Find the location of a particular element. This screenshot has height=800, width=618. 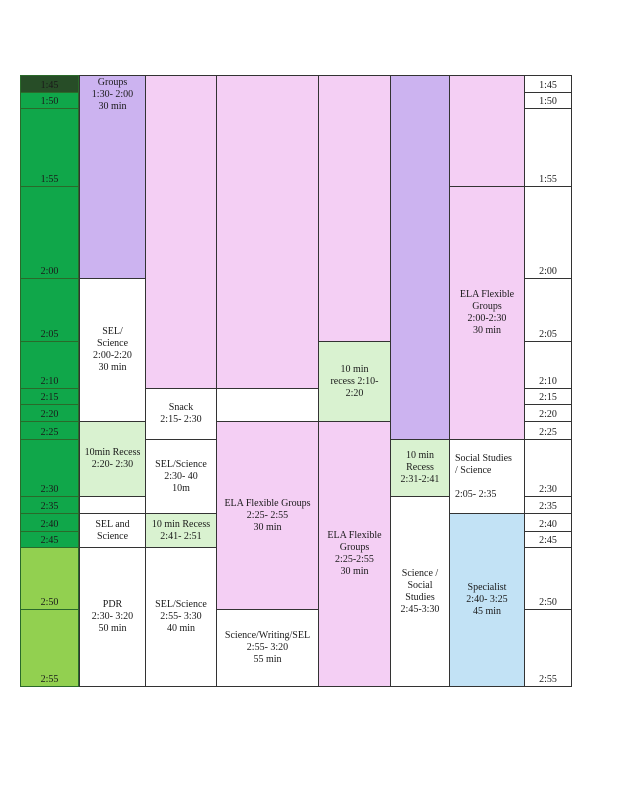

schedule-block: SEL and Science is located at coordinates (112, 530).